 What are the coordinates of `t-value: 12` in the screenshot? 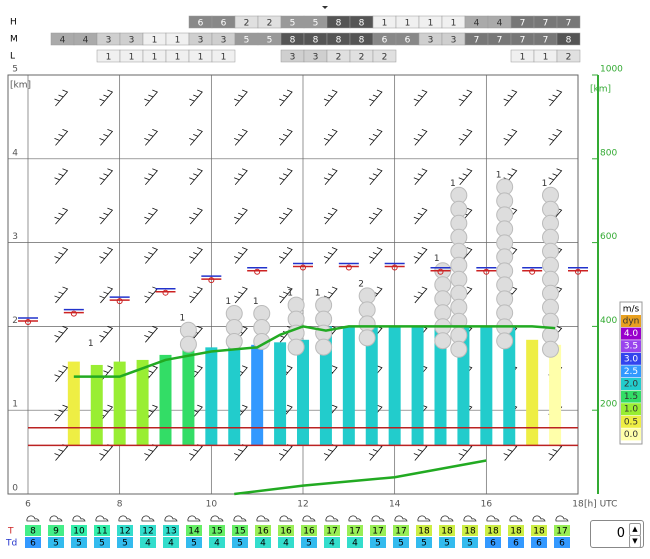 It's located at (147, 532).